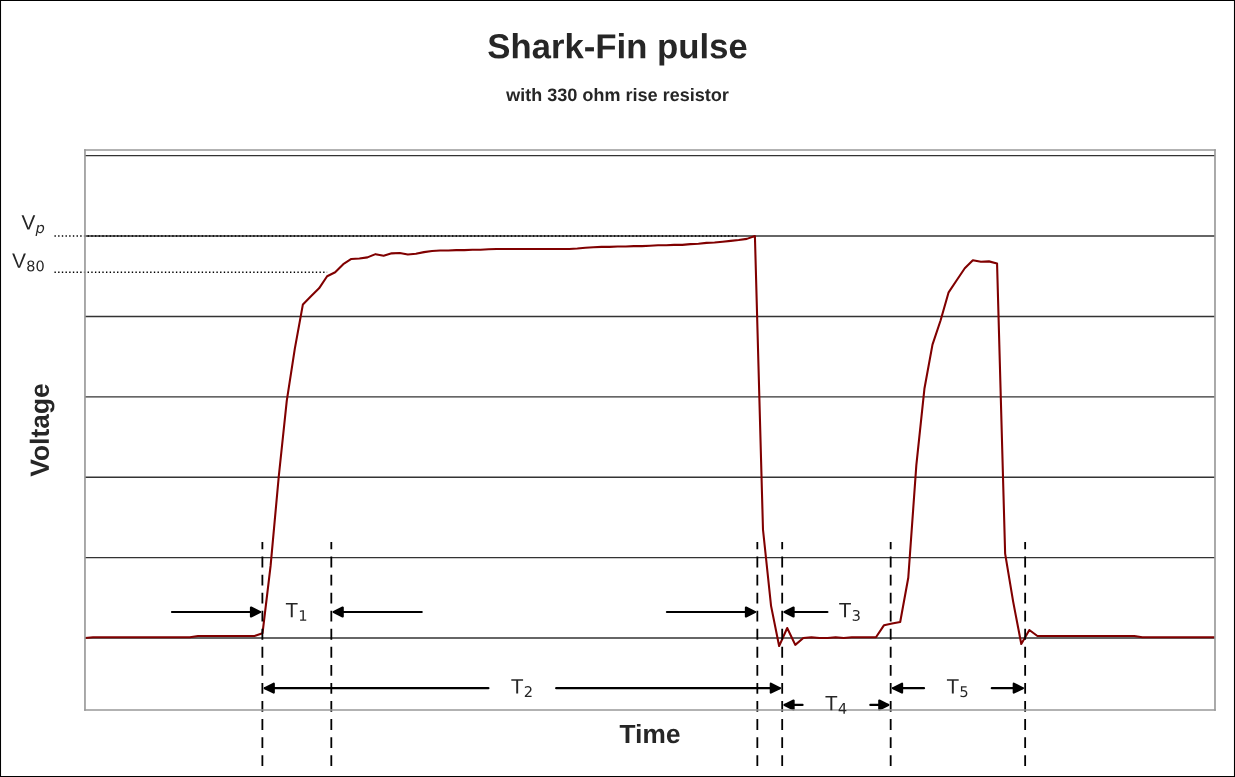 Image resolution: width=1235 pixels, height=777 pixels. What do you see at coordinates (617, 49) in the screenshot?
I see `chart-title: Shark-Fin pulse` at bounding box center [617, 49].